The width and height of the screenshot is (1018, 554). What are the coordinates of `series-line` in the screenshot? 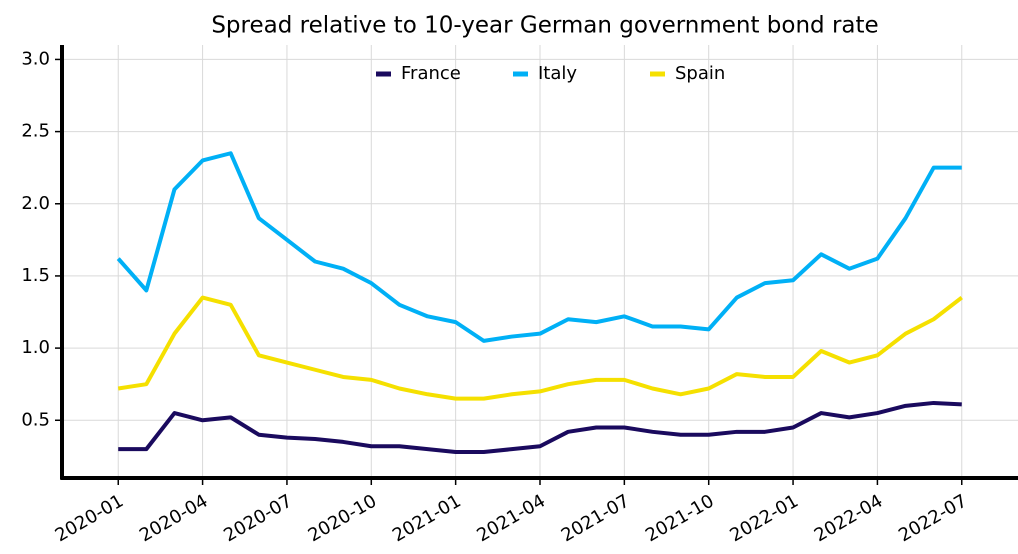 It's located at (540, 427).